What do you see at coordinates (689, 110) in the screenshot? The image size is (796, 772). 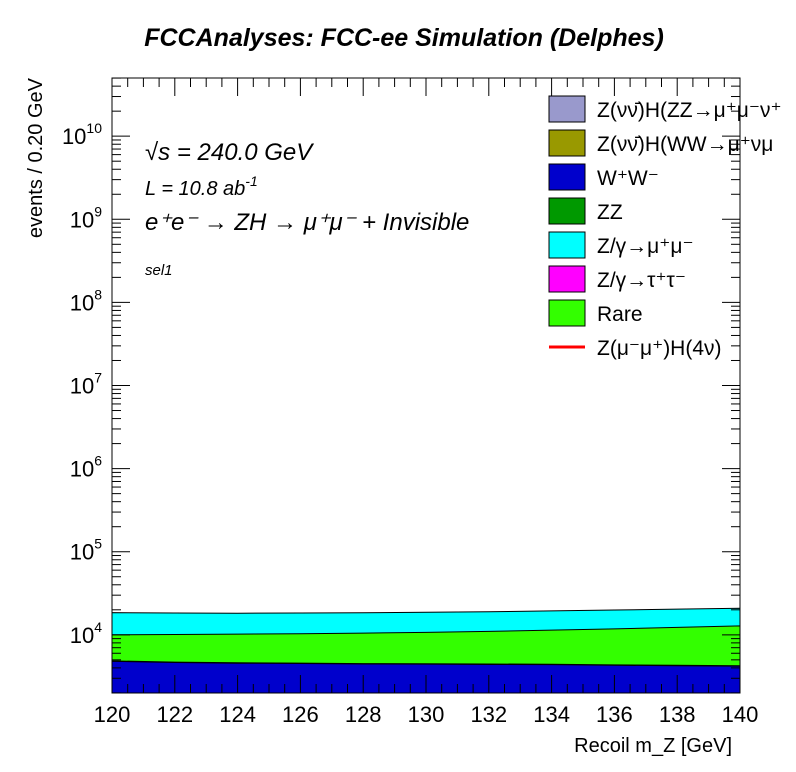 I see `legend-label: Z(νν̄)H(ZZ→μ⁺μ⁻ν⁺` at bounding box center [689, 110].